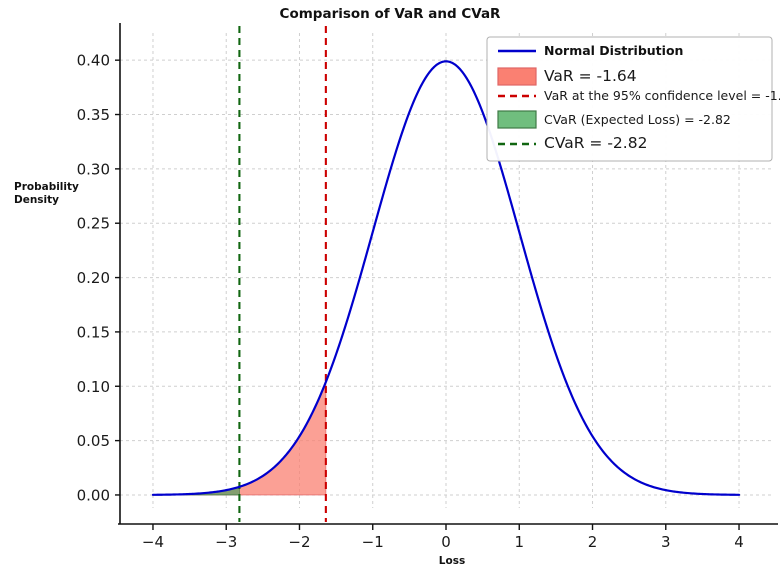 This screenshot has width=780, height=582. I want to click on x-tick-label: −1, so click(373, 542).